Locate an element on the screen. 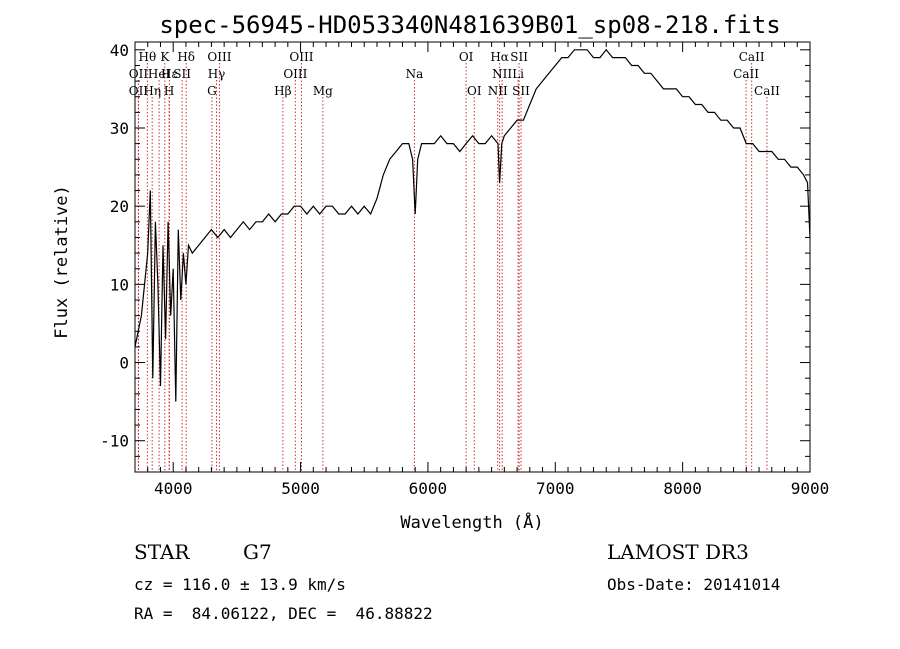 The height and width of the screenshot is (649, 900). line-label: G is located at coordinates (212, 91).